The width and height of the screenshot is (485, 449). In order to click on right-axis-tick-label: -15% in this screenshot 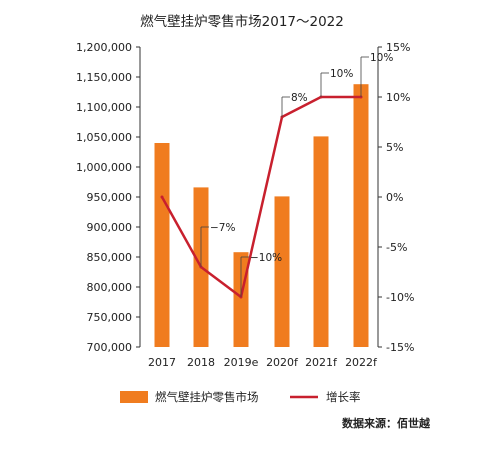, I will do `click(400, 347)`.